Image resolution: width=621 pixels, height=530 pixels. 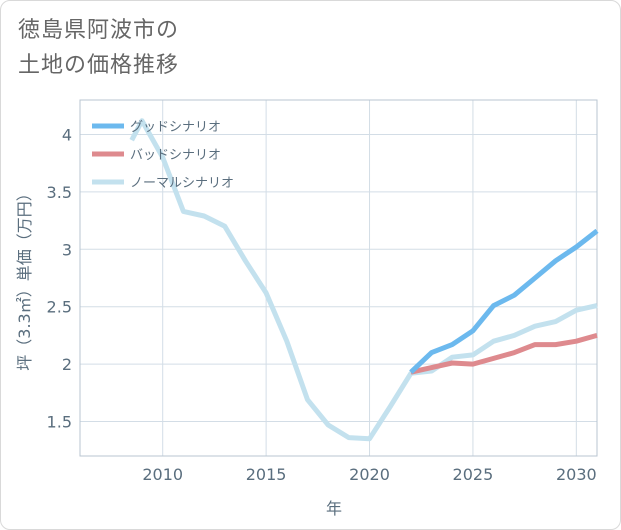 I want to click on chart-title: 徳島県阿波市の 土地の価格推移, so click(x=98, y=48).